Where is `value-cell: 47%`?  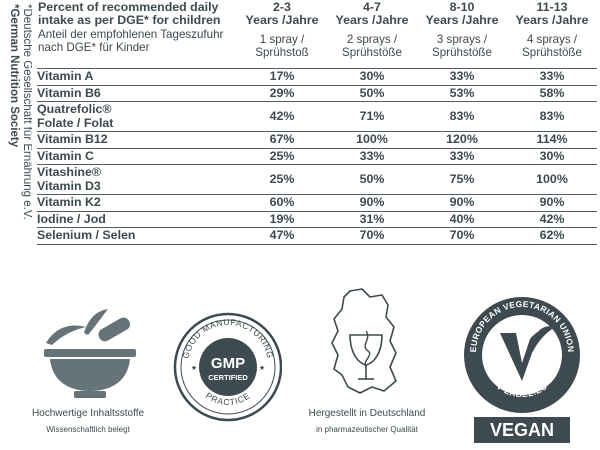
value-cell: 47% is located at coordinates (282, 236).